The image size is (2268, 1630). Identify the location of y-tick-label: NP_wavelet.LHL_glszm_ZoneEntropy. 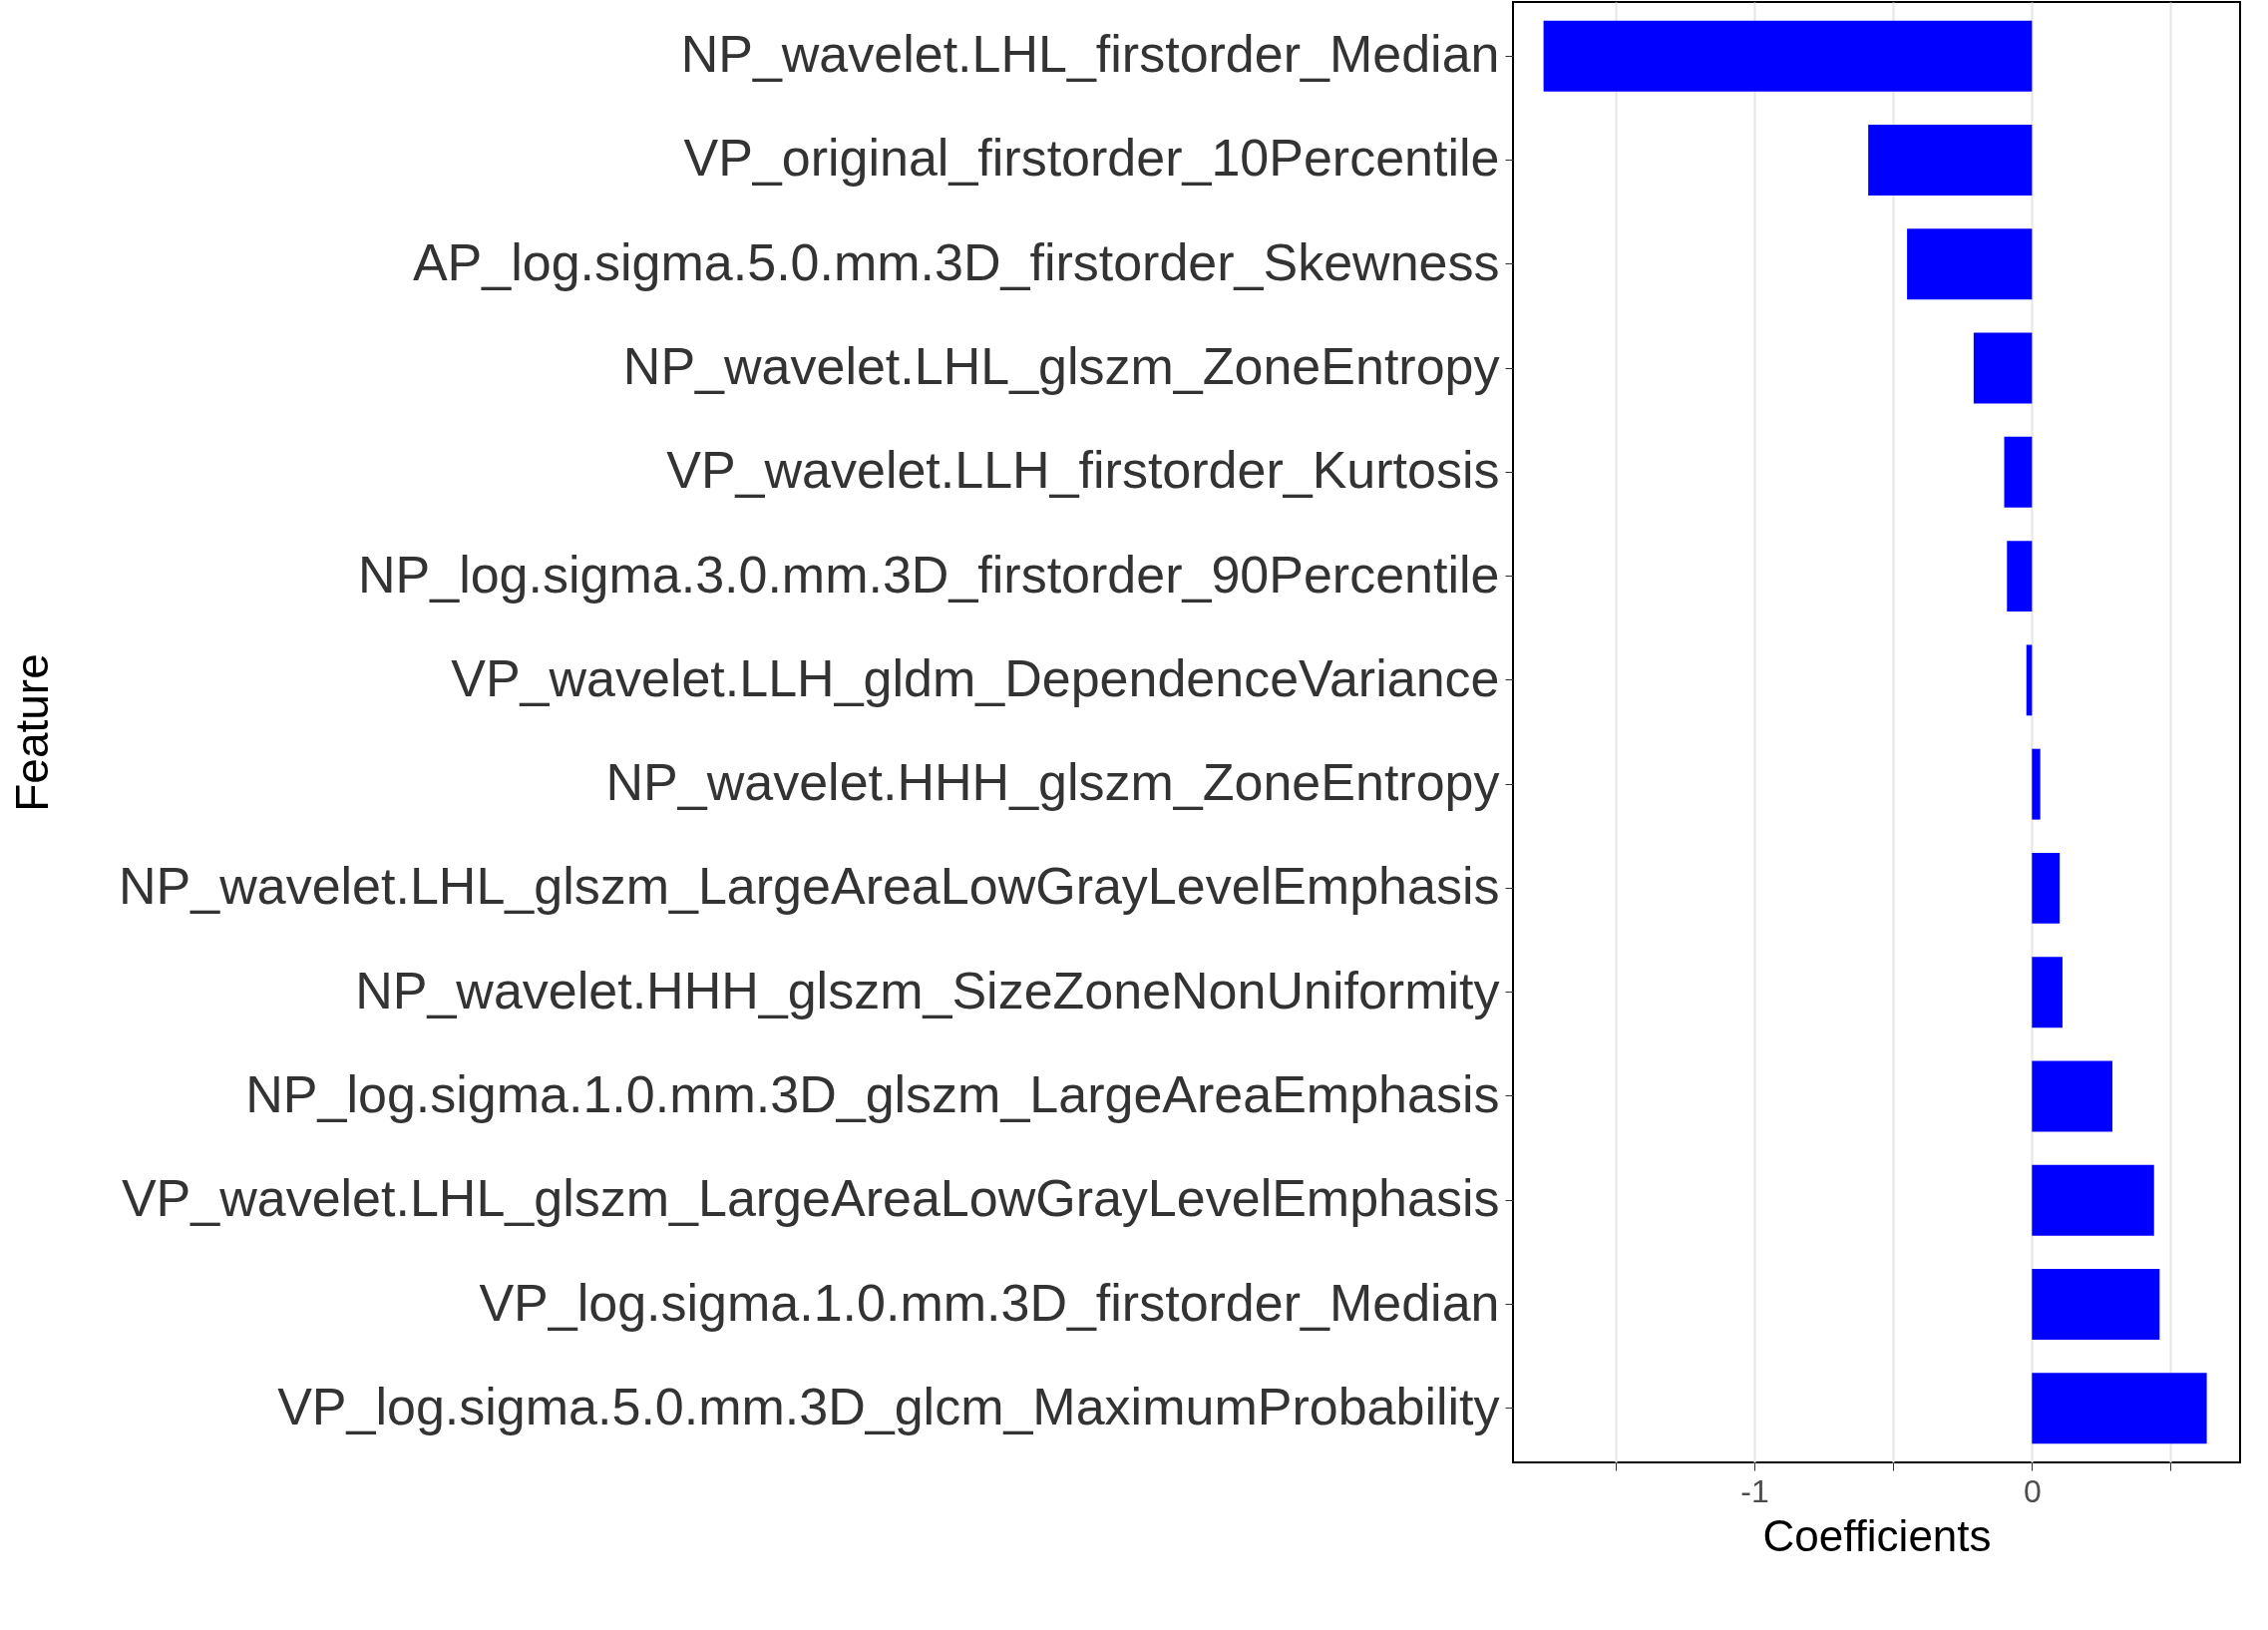
(1061, 366).